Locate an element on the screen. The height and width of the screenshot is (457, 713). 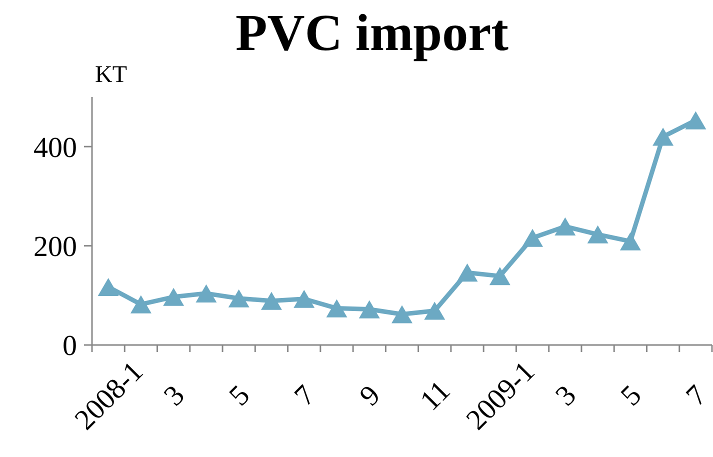
chart-title: PVC import is located at coordinates (373, 33).